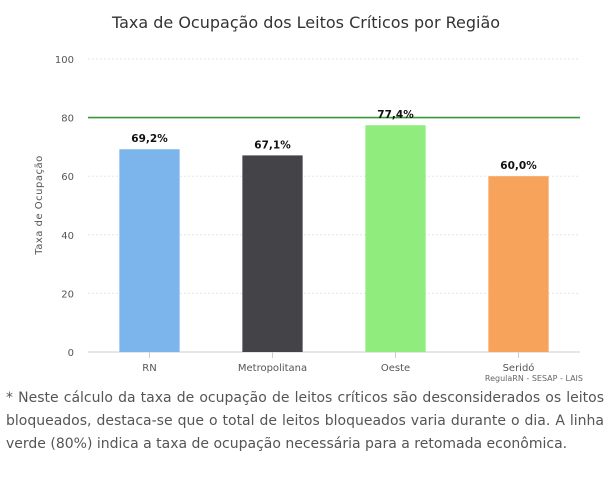  What do you see at coordinates (67, 177) in the screenshot?
I see `y-tick-label: 60` at bounding box center [67, 177].